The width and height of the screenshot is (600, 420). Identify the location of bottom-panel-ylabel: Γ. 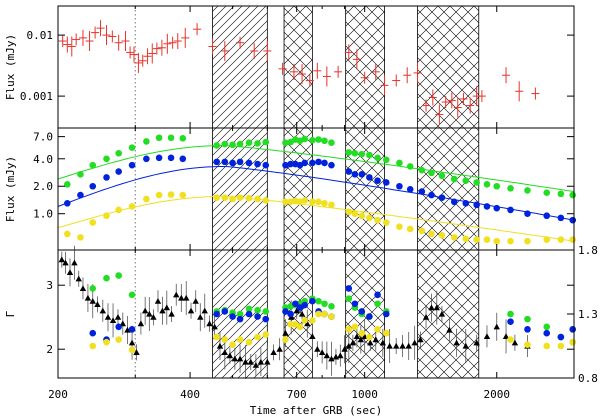
(10, 313).